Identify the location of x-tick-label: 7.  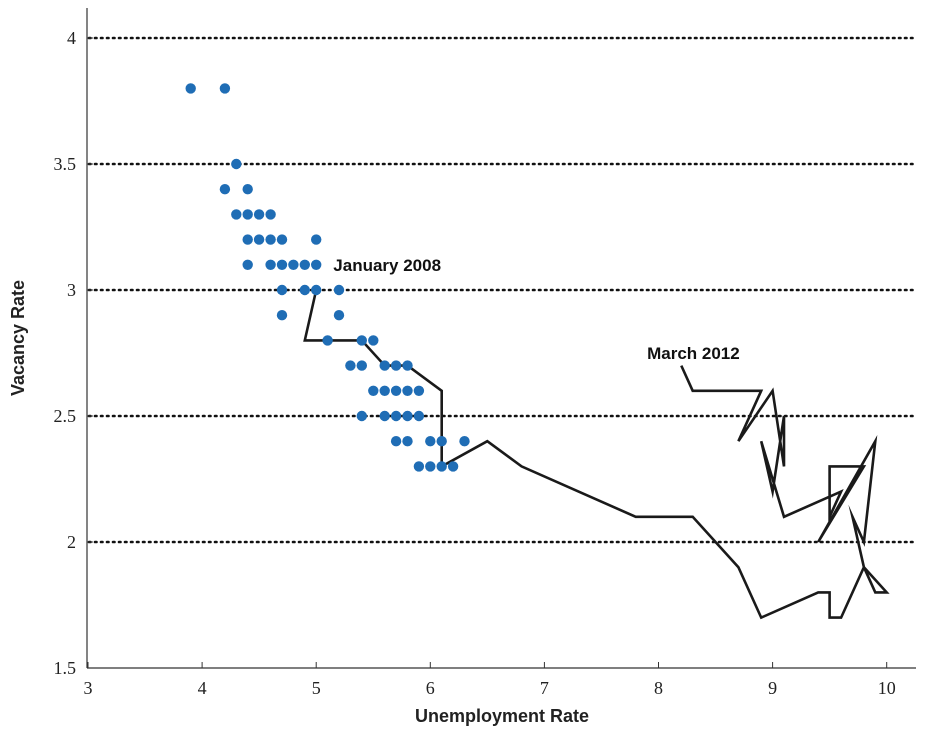
(544, 688).